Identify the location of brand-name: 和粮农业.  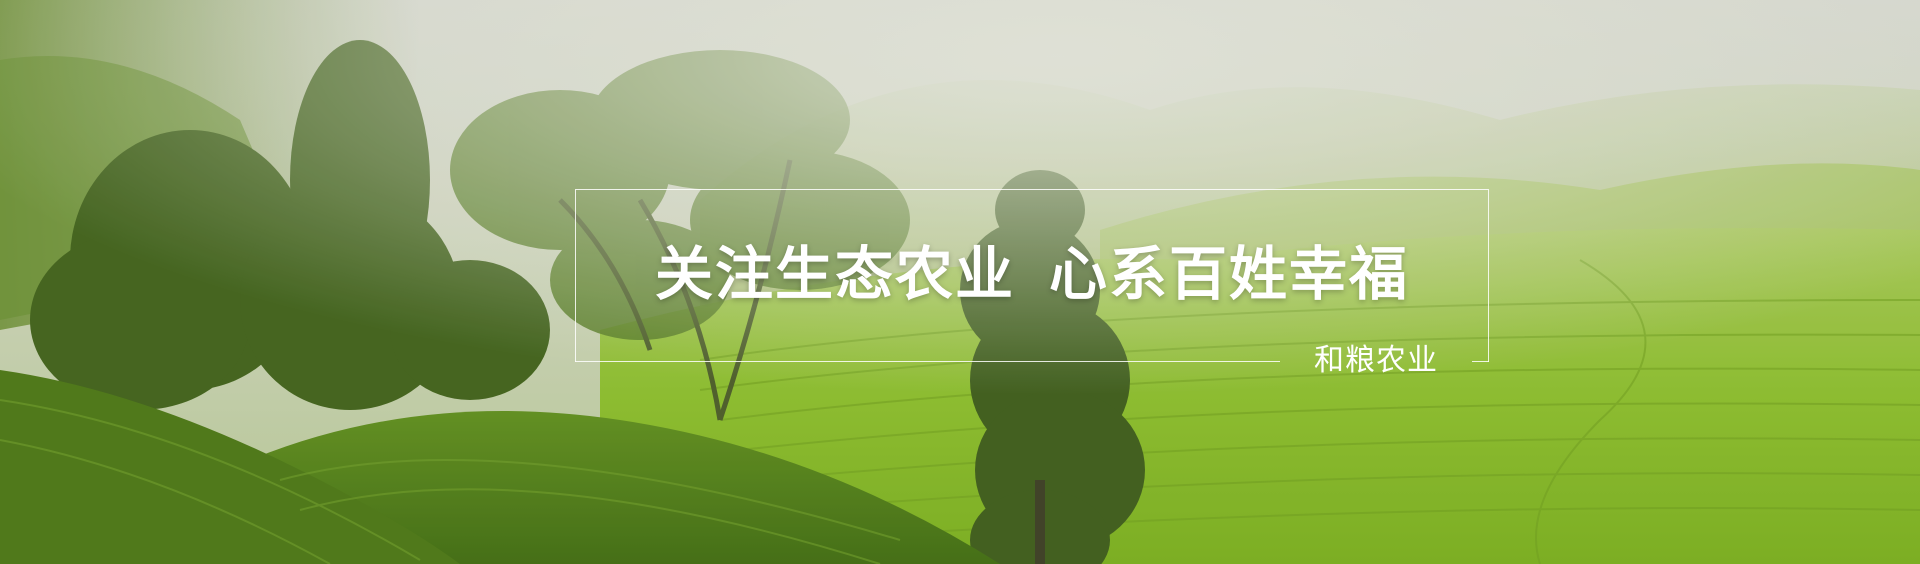
(1376, 360).